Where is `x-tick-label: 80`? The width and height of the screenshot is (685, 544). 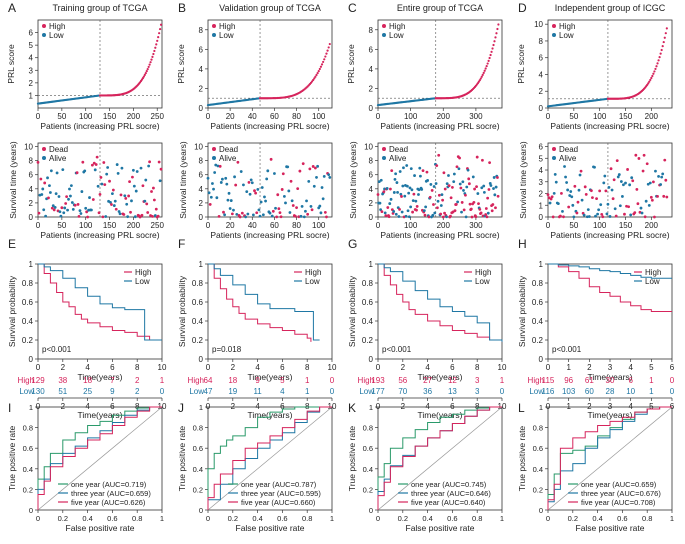
x-tick-label: 80 is located at coordinates (296, 116).